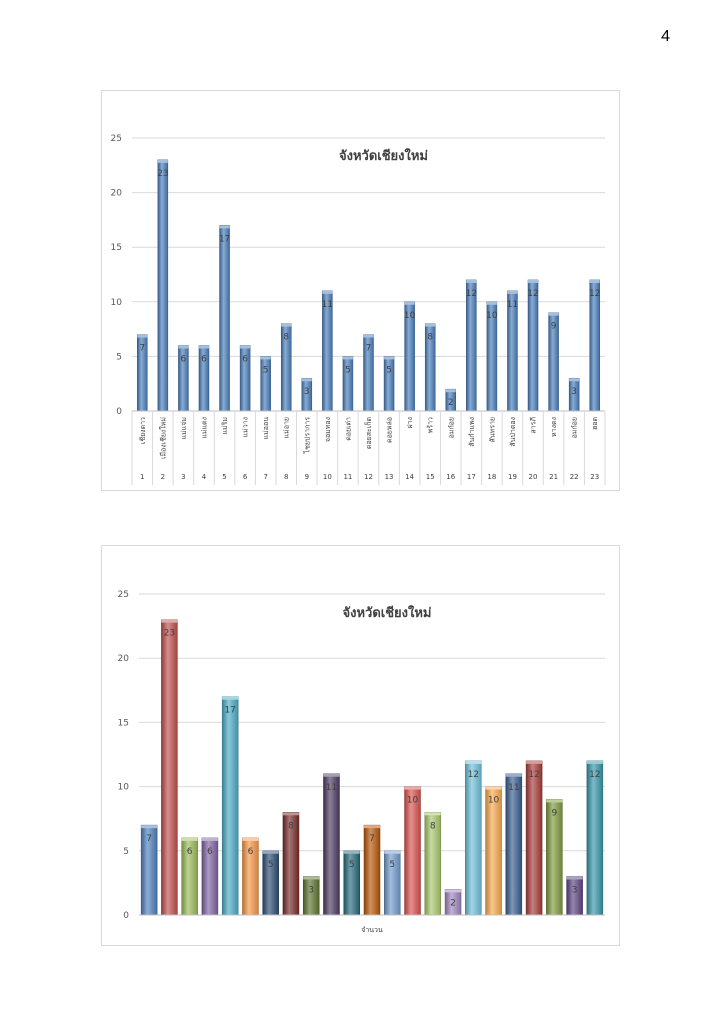 The image size is (720, 1018). Describe the element at coordinates (409, 477) in the screenshot. I see `x-index-label: 14` at that location.